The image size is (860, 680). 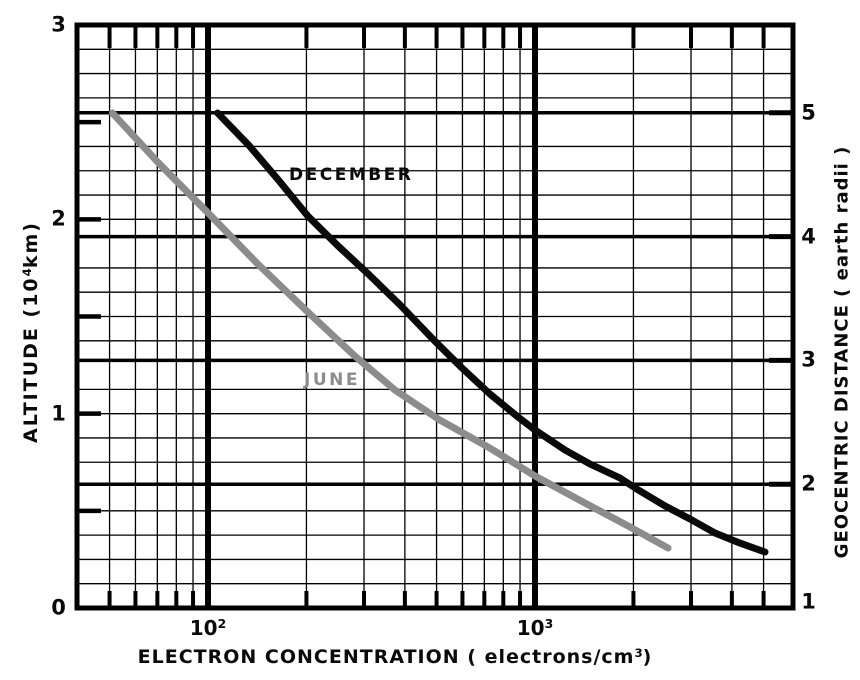 I want to click on x-tick-label: 103, so click(x=535, y=628).